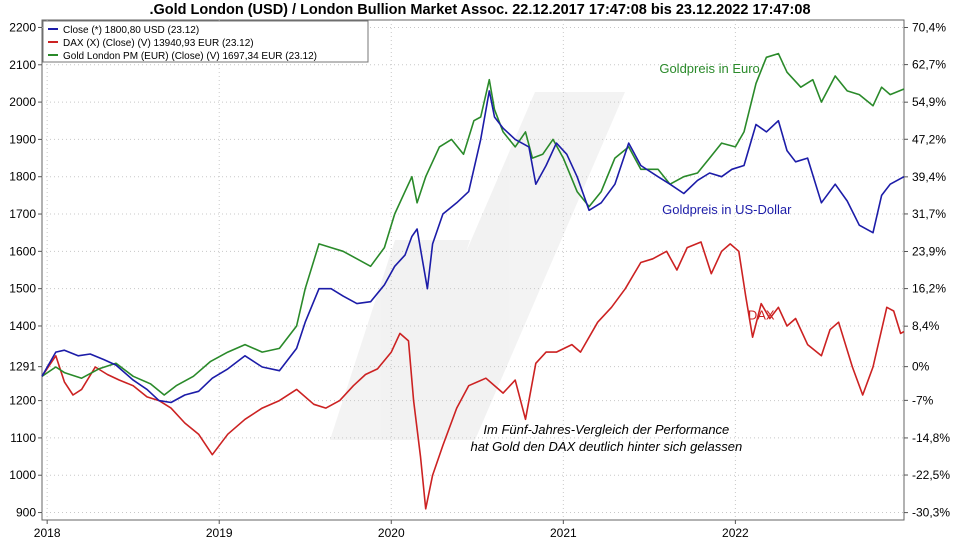  What do you see at coordinates (929, 28) in the screenshot?
I see `right-tick-label: 70,4%` at bounding box center [929, 28].